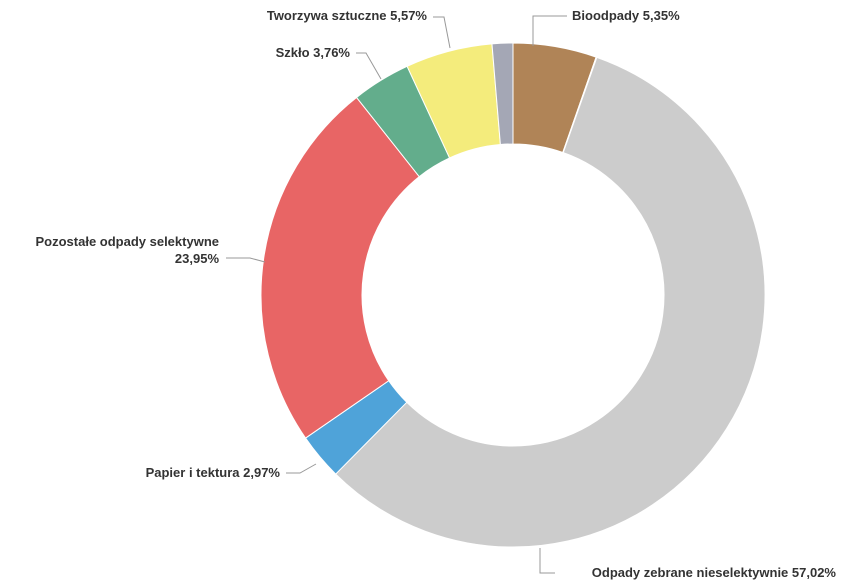 This screenshot has width=841, height=588. What do you see at coordinates (714, 572) in the screenshot?
I see `data-label-odpady-zebrane-nieselektywnie: Odpady zebrane nieselektywnie 57,02%` at bounding box center [714, 572].